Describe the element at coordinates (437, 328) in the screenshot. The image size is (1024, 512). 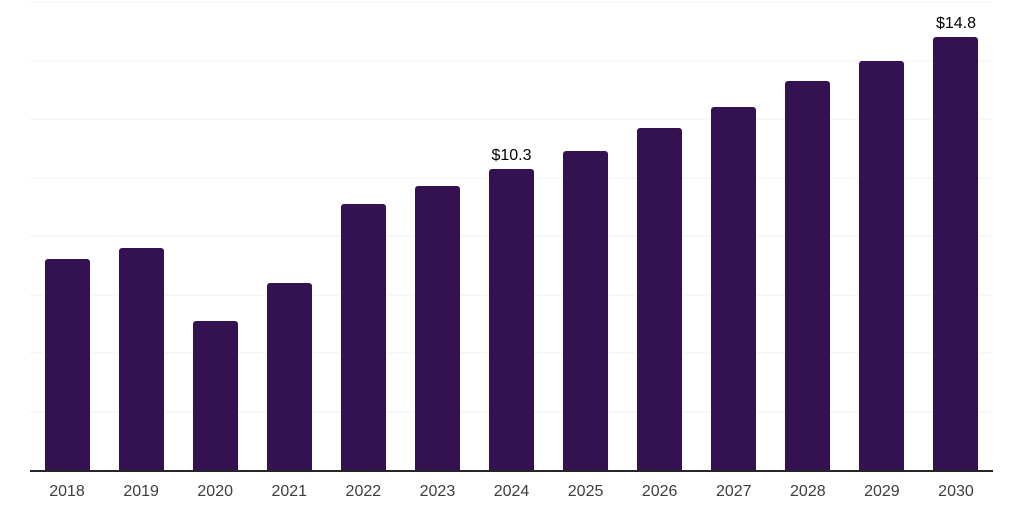
I see `bar-2023` at that location.